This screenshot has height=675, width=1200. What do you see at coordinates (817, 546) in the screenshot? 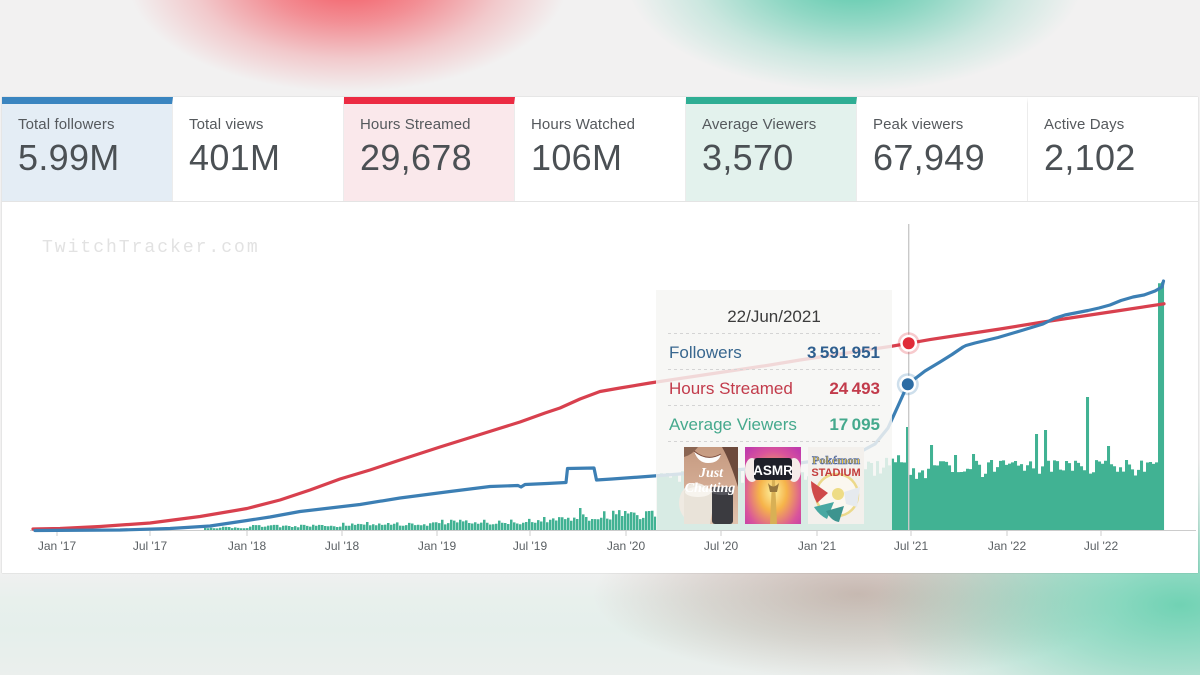
I see `svg-text: Jan '21` at bounding box center [817, 546].